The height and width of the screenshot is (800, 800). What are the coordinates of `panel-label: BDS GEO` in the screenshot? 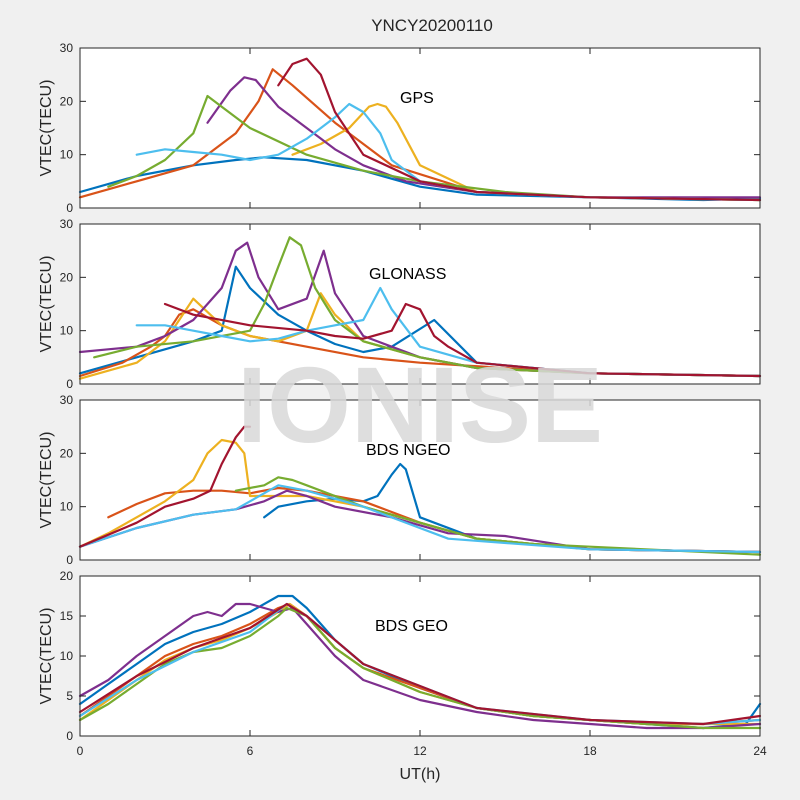 It's located at (411, 626).